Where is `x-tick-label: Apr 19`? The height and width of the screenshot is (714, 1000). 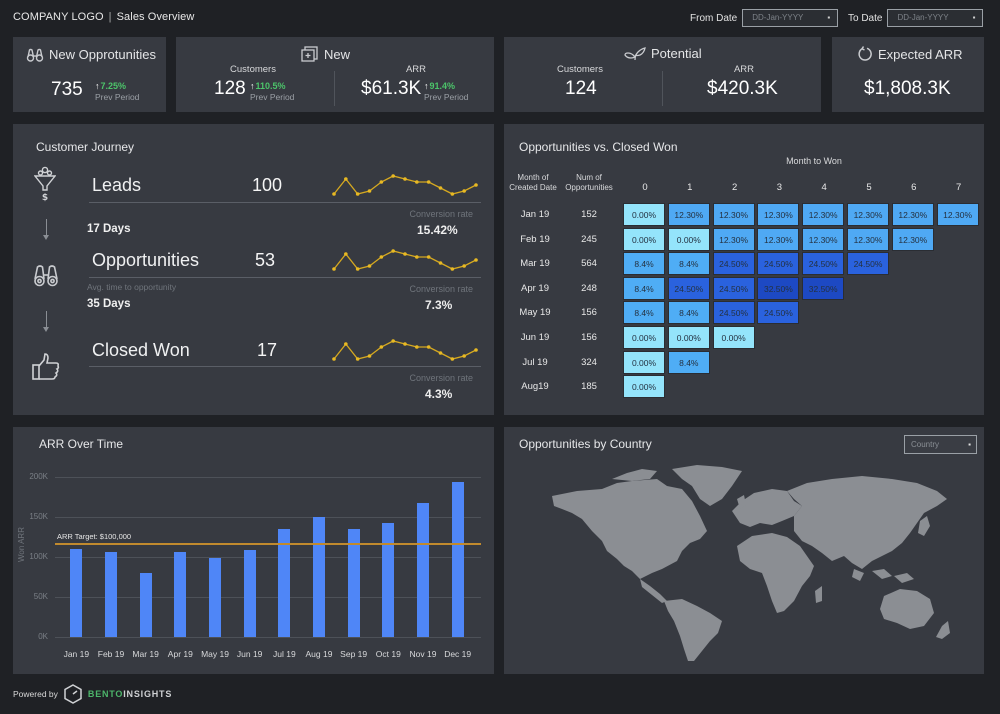 x-tick-label: Apr 19 is located at coordinates (180, 654).